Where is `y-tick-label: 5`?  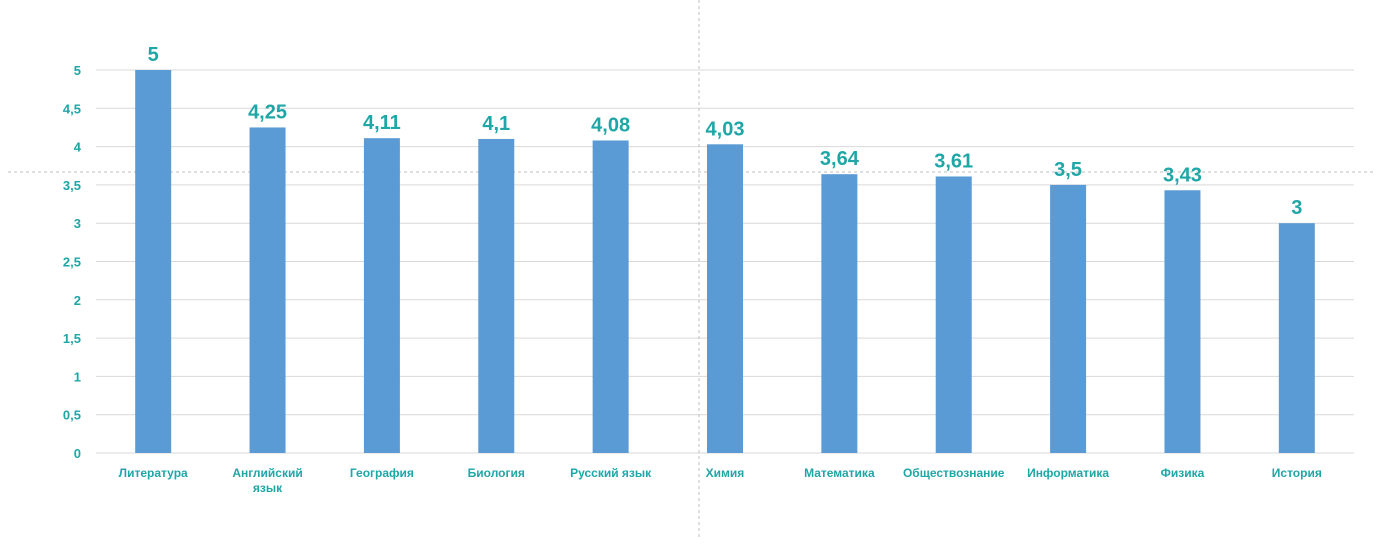 y-tick-label: 5 is located at coordinates (77, 70).